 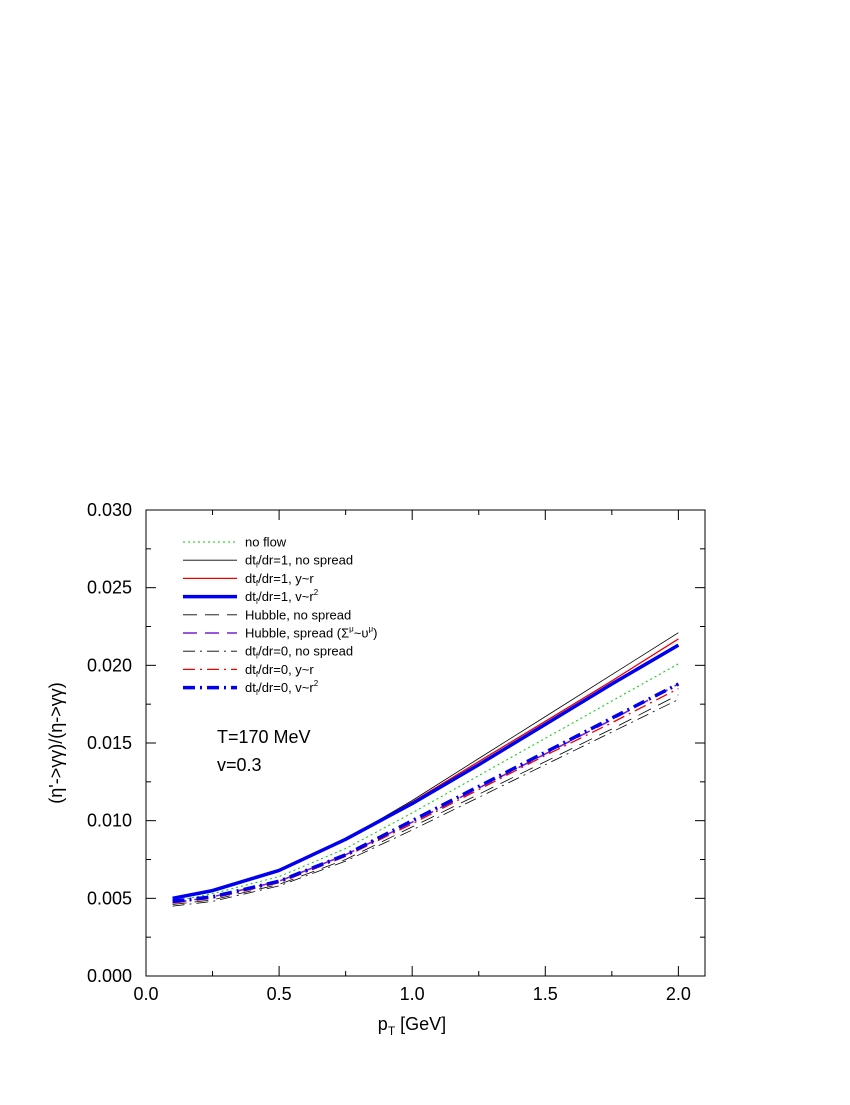 What do you see at coordinates (392, 1031) in the screenshot?
I see `x-axis-title-sub: T` at bounding box center [392, 1031].